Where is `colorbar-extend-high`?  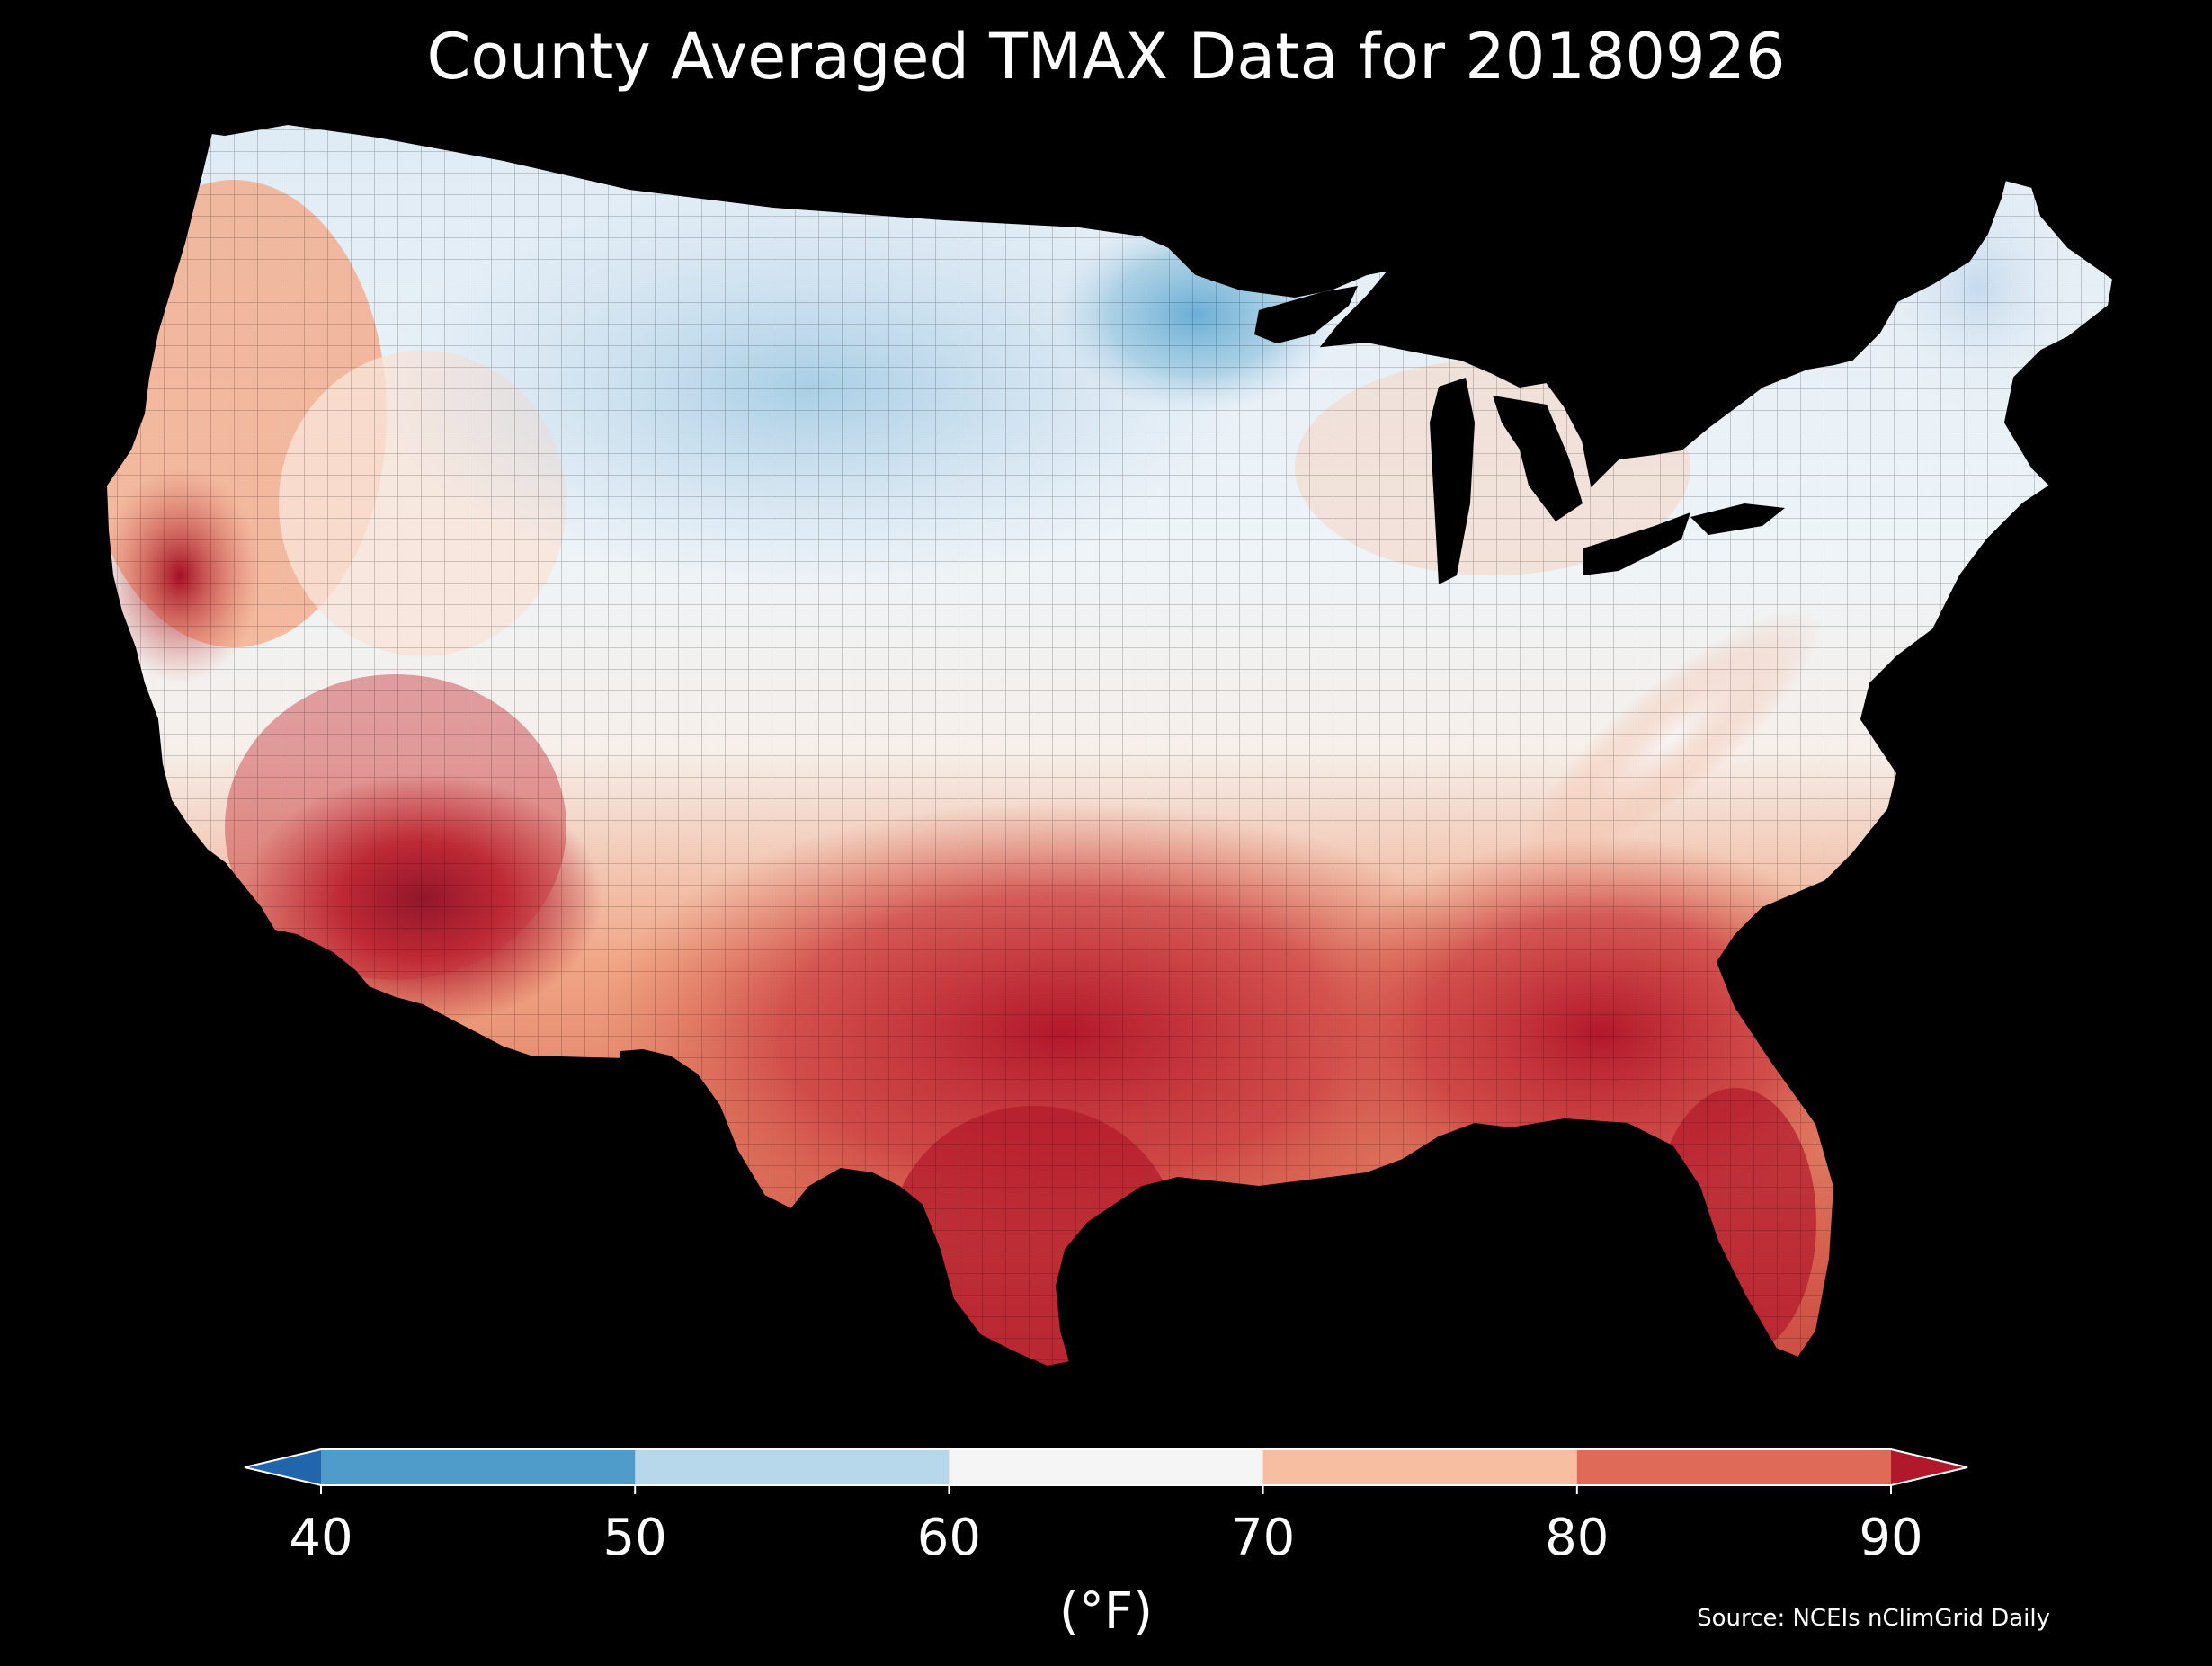
colorbar-extend-high is located at coordinates (1929, 1467).